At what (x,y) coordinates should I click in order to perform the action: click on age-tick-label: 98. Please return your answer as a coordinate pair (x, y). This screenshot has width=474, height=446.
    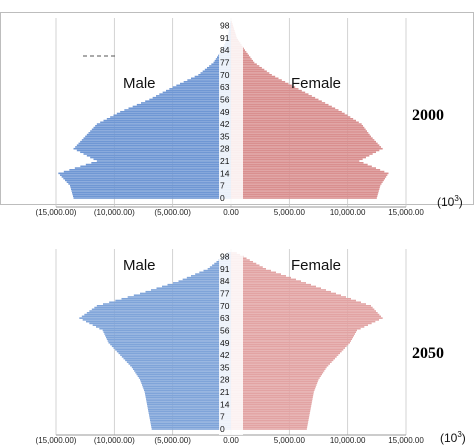
    Looking at the image, I should click on (225, 257).